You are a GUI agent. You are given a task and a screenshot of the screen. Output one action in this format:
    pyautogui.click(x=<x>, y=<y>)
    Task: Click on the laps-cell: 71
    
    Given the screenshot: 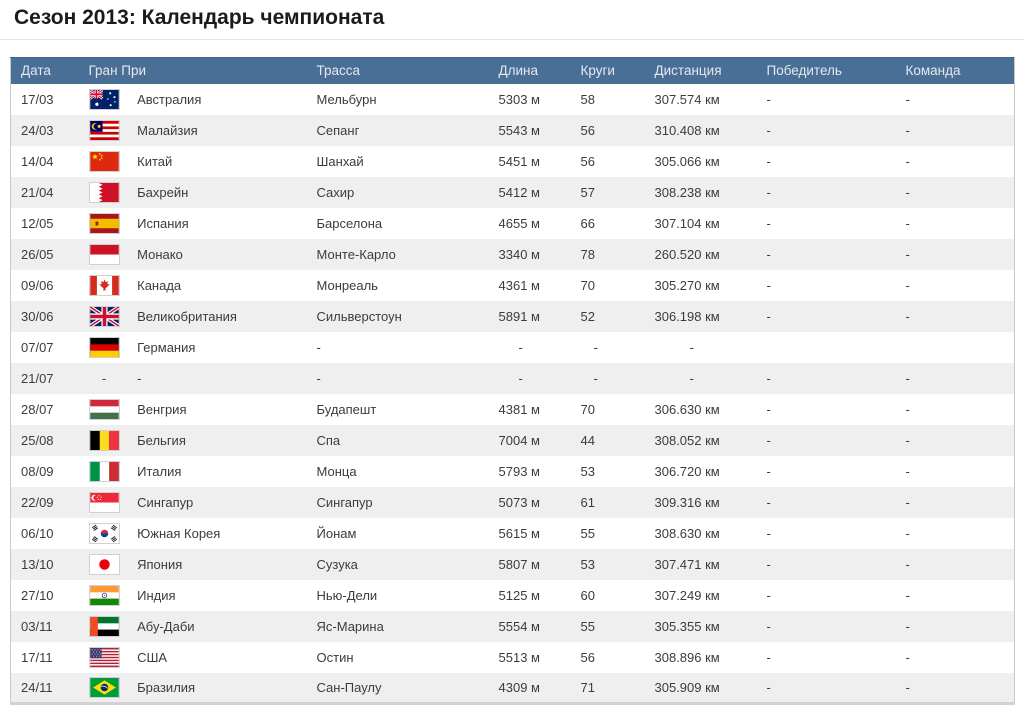 What is the action you would take?
    pyautogui.click(x=587, y=687)
    